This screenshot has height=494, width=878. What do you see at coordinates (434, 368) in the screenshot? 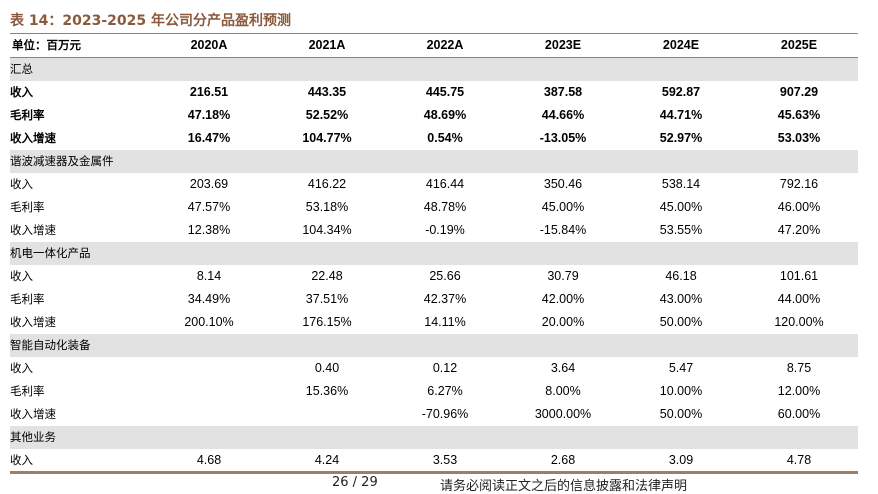
I see `table-row: 收入 0.40 0.12 3.64 5.47 8.75` at bounding box center [434, 368].